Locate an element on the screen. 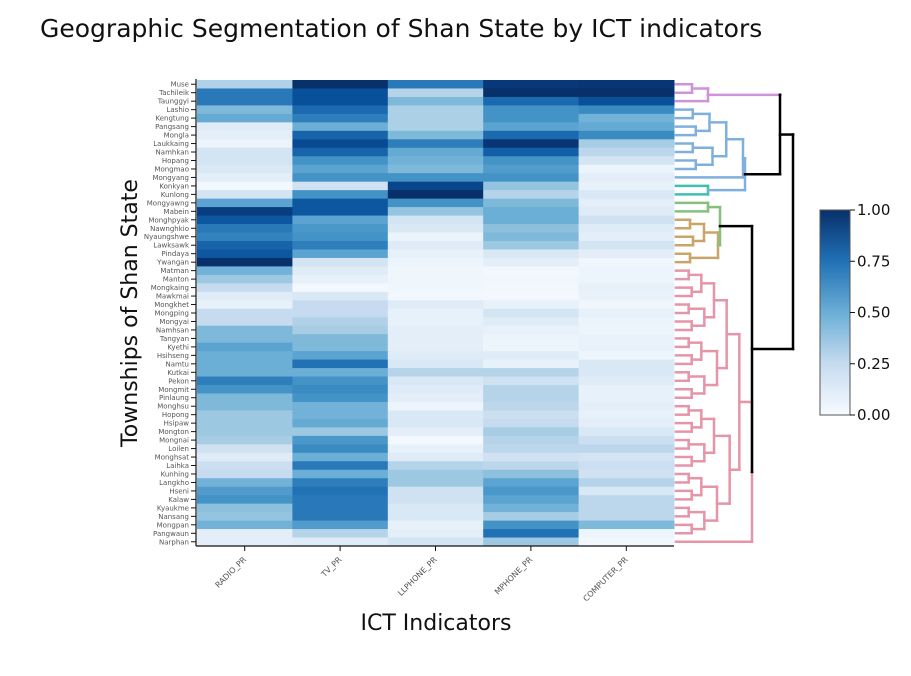 This screenshot has width=911, height=676. row-label: Mongpan is located at coordinates (173, 525).